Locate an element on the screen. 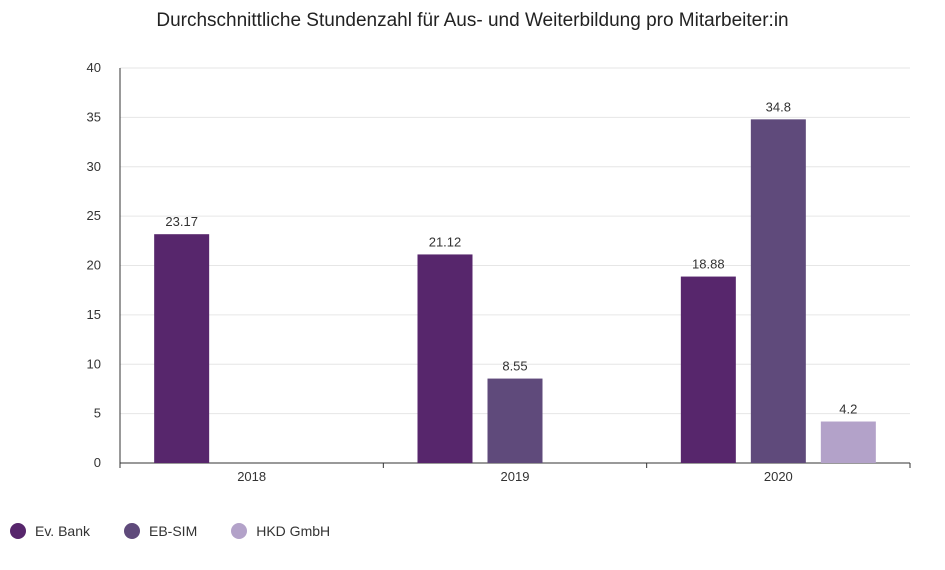 This screenshot has height=570, width=945. legend-label: Ev. Bank is located at coordinates (62, 531).